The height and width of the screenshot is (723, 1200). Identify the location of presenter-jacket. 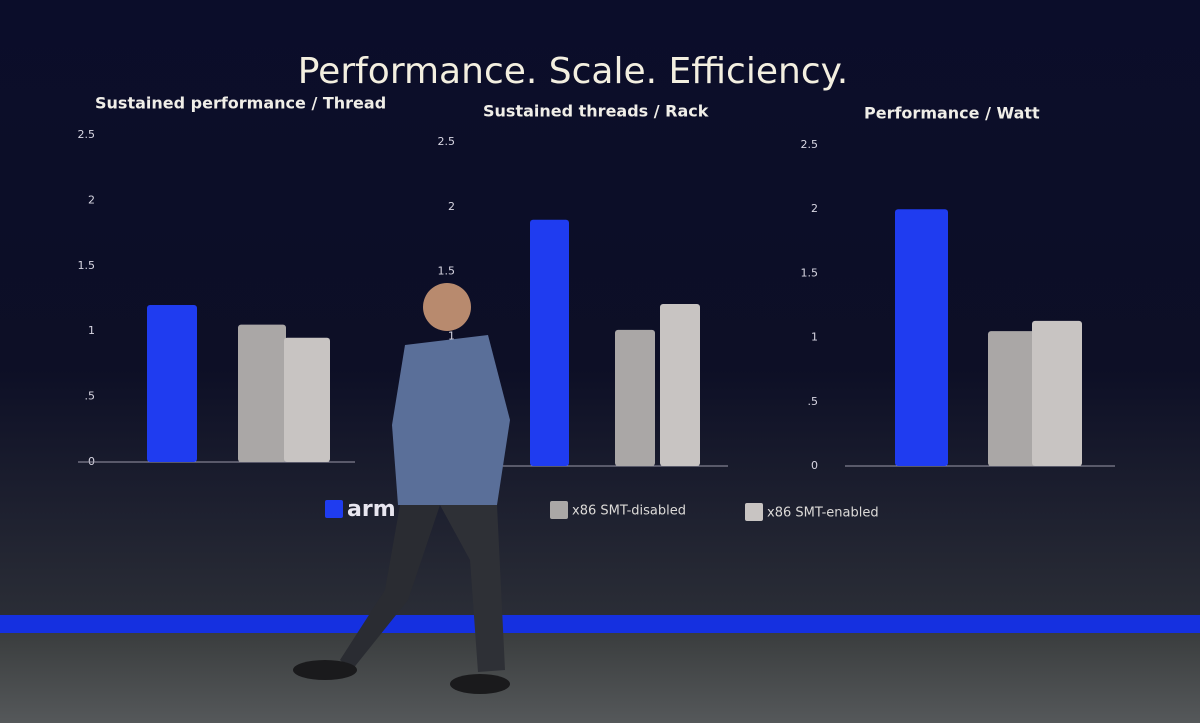
(451, 420).